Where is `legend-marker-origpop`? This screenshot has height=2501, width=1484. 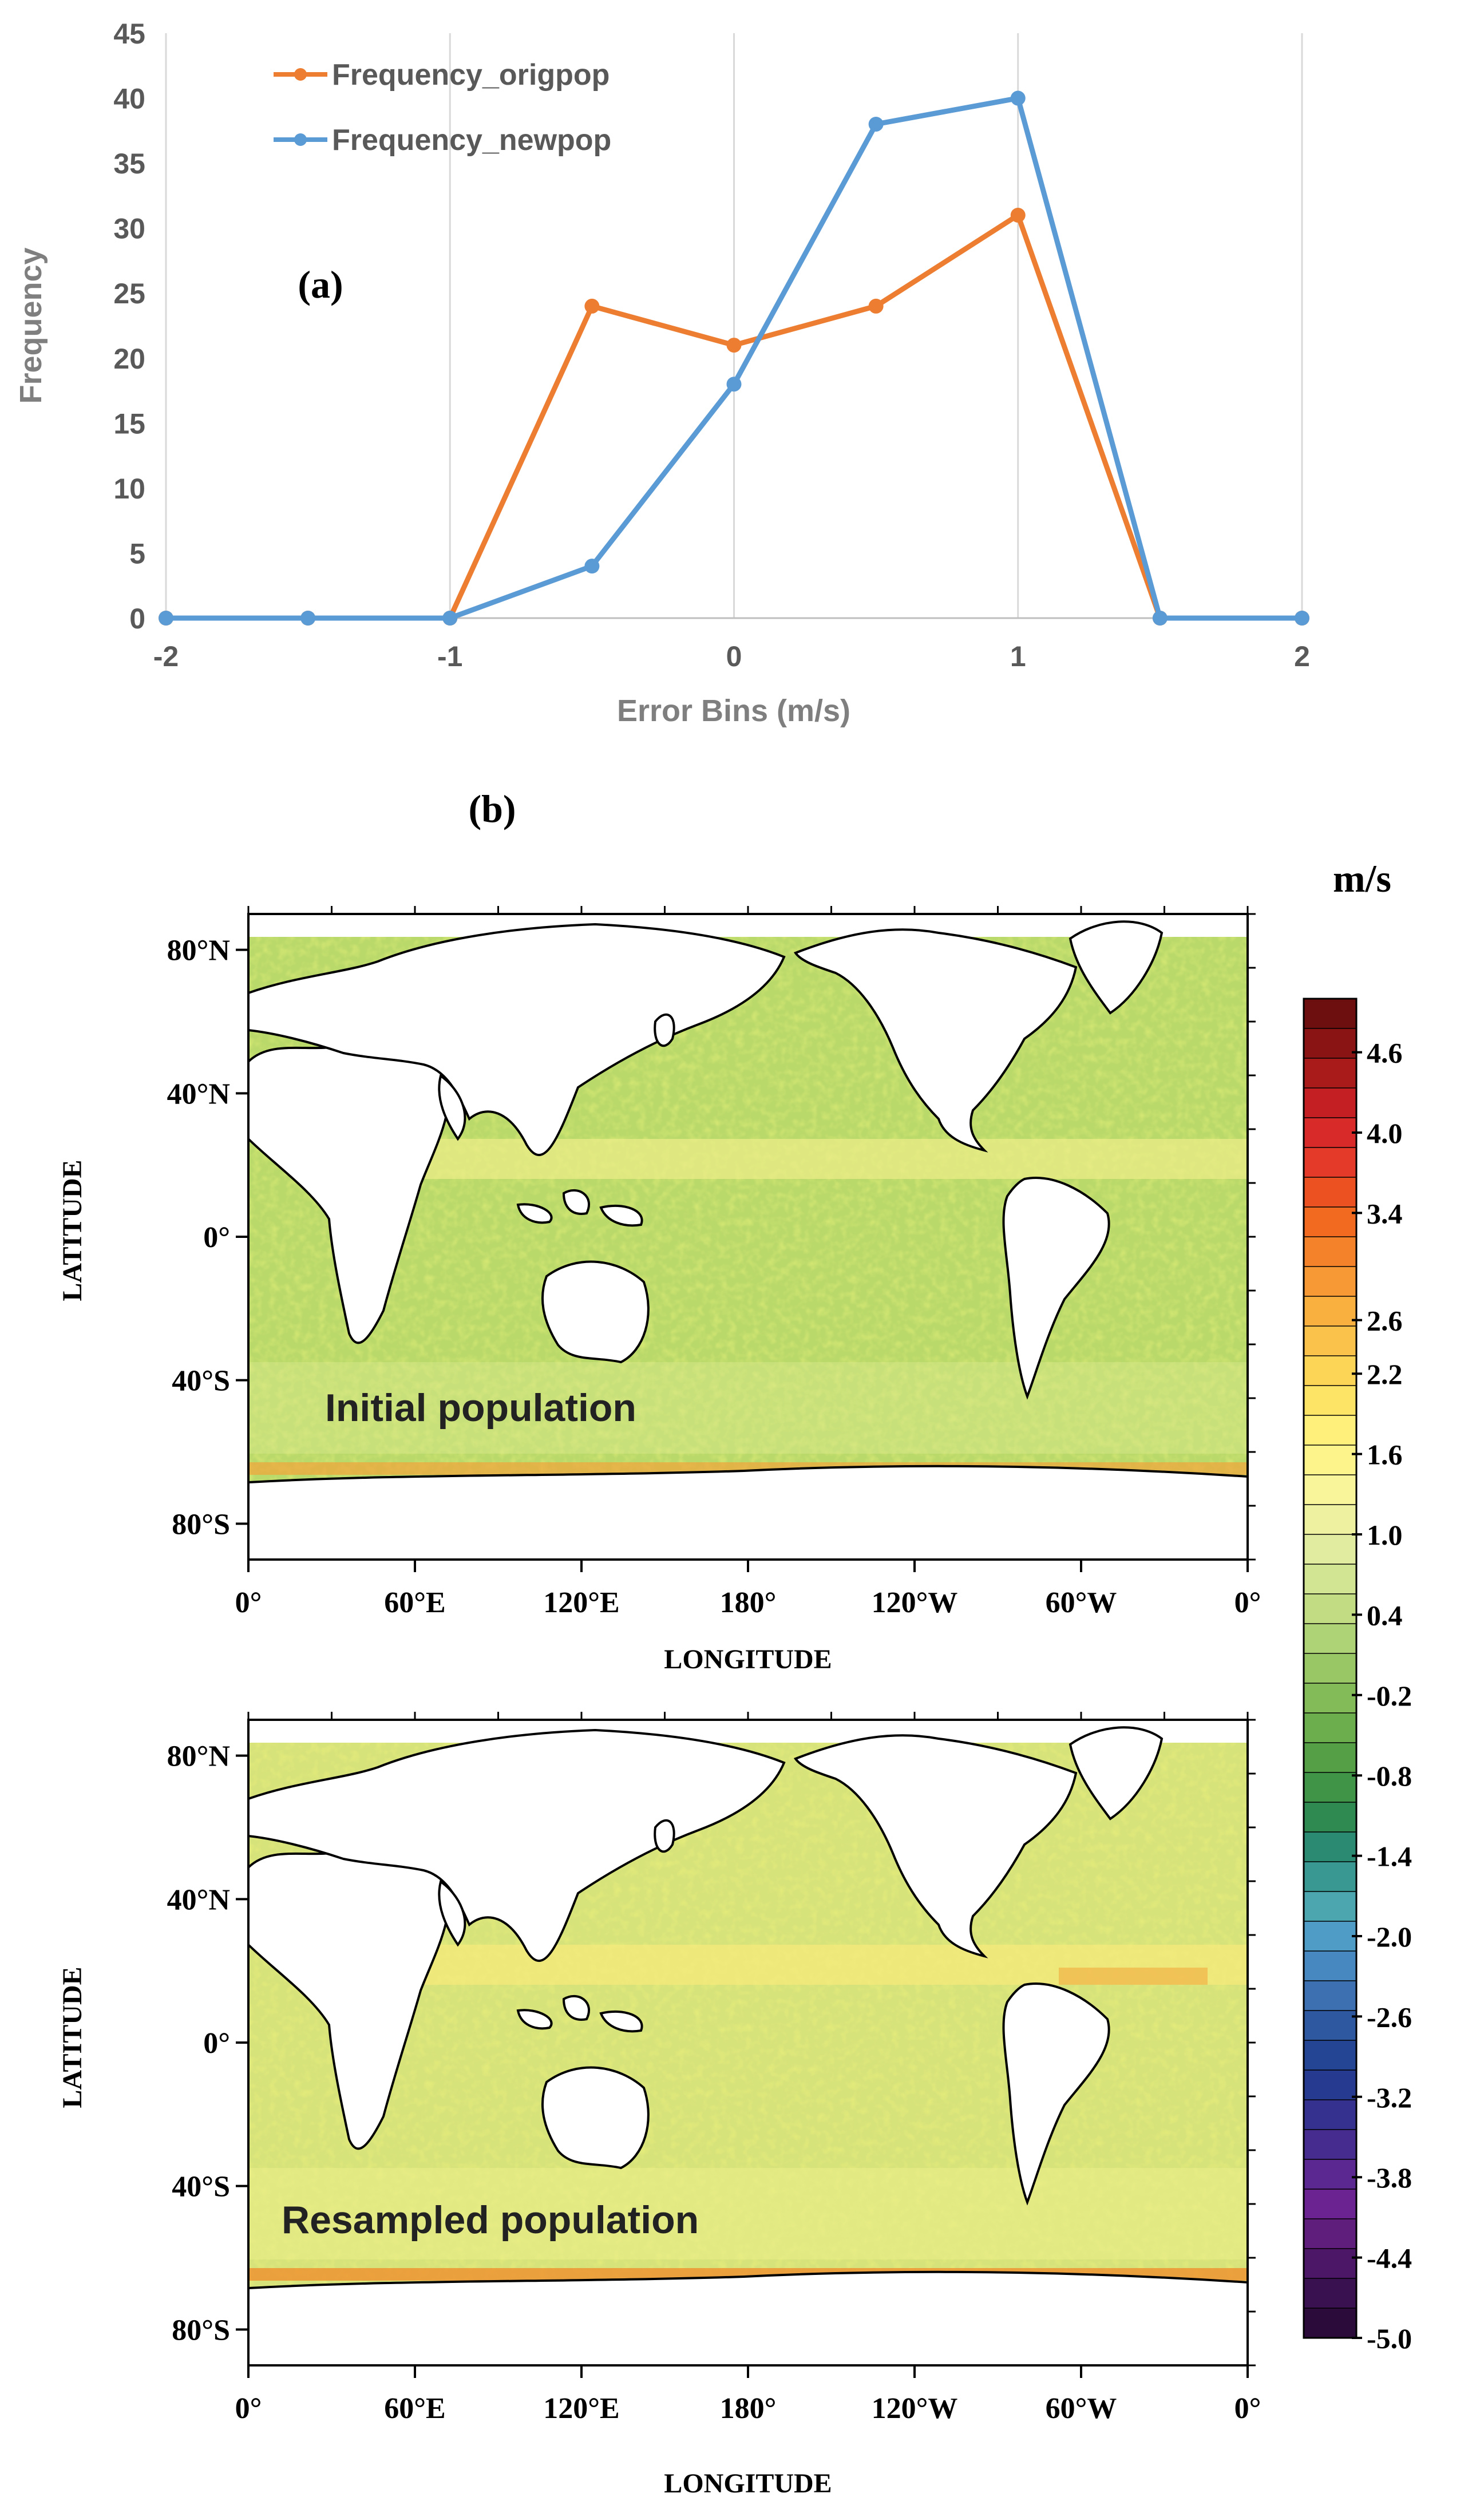
legend-marker-origpop is located at coordinates (300, 74).